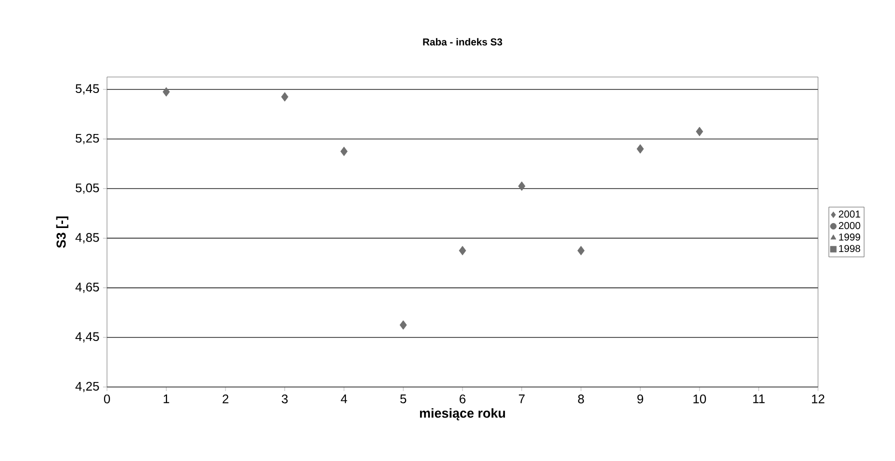 The height and width of the screenshot is (461, 895). Describe the element at coordinates (87, 238) in the screenshot. I see `y-tick-label: 4,85` at that location.